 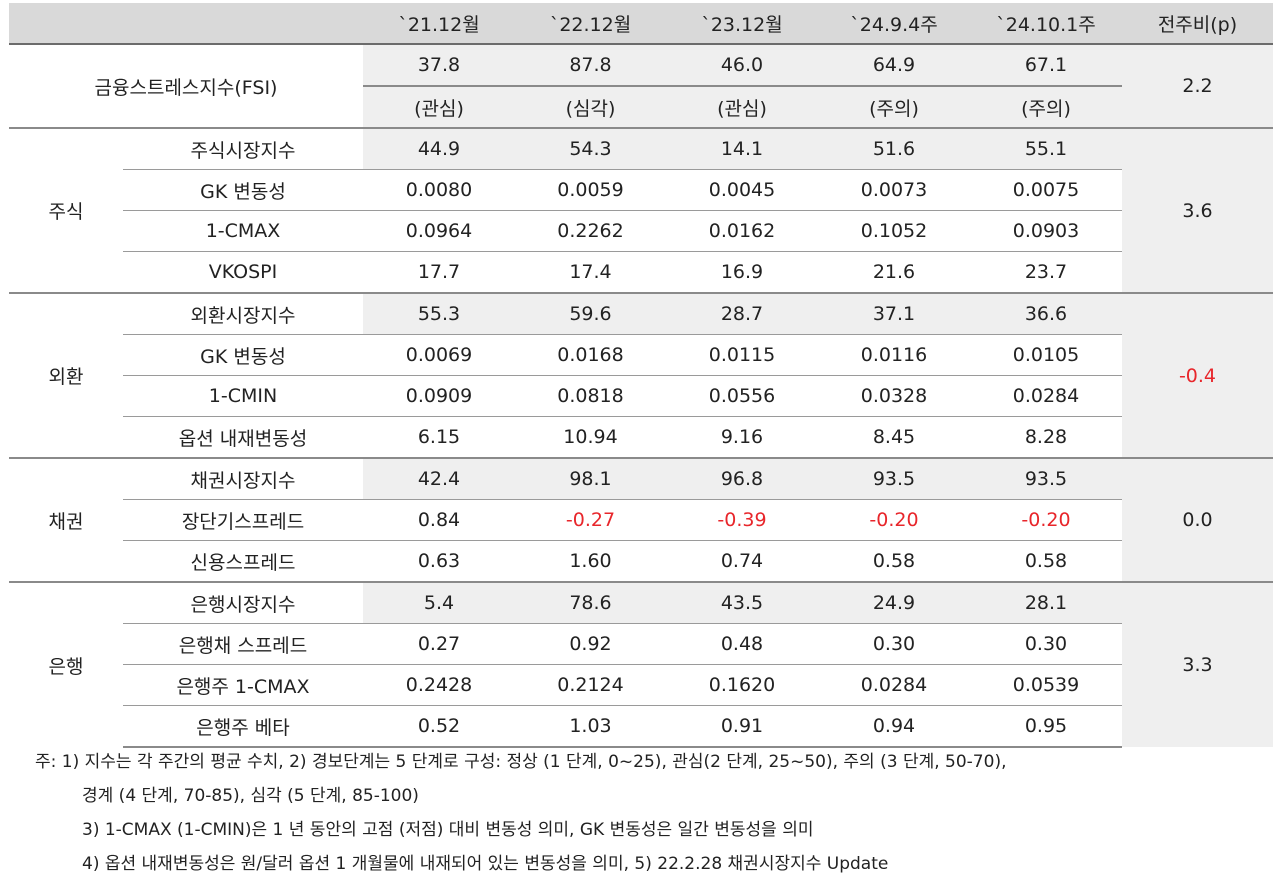 I want to click on cell-value: 0.0964, so click(x=439, y=231).